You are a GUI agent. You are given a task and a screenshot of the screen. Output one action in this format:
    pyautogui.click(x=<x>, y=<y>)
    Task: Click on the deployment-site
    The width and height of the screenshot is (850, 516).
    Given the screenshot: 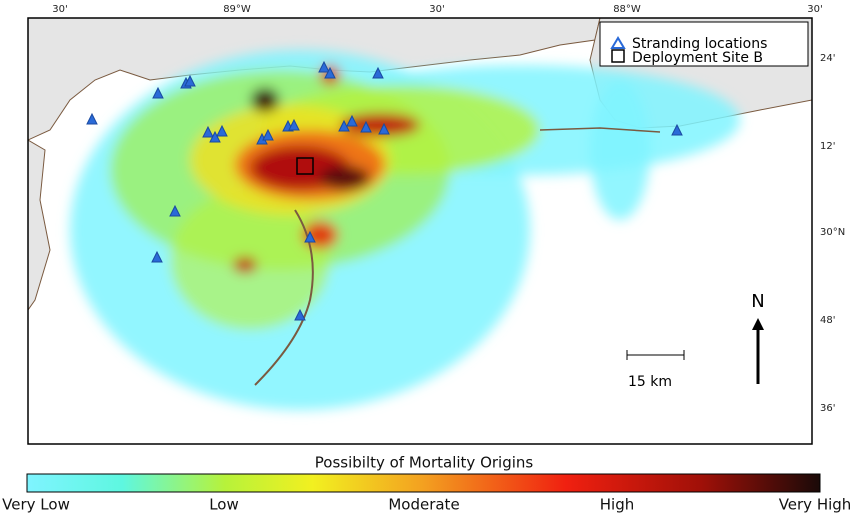 What is the action you would take?
    pyautogui.click(x=305, y=166)
    